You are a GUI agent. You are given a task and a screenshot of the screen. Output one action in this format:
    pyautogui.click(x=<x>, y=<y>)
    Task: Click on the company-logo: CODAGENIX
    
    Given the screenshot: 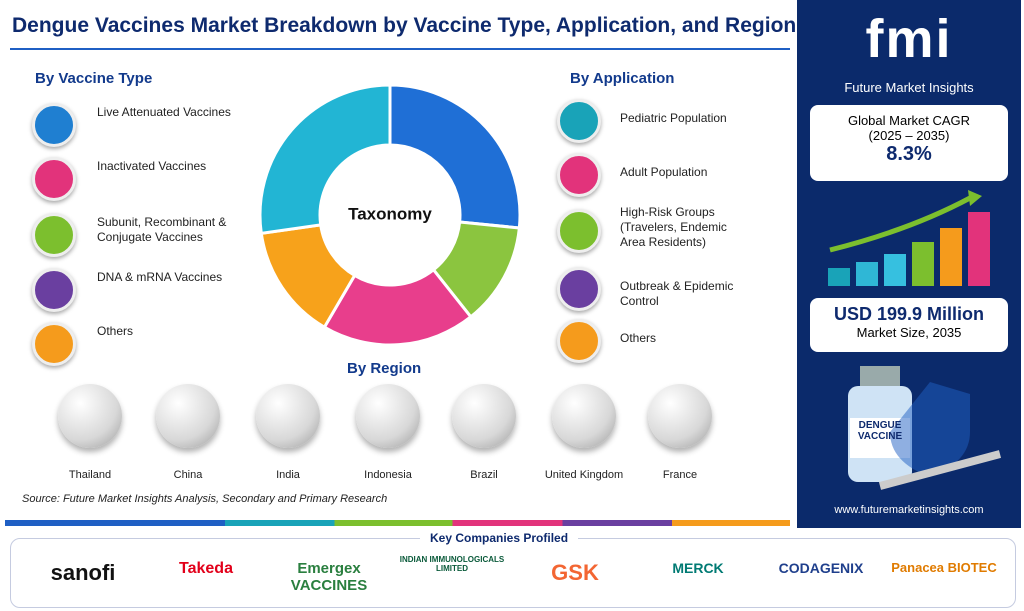 What is the action you would take?
    pyautogui.click(x=821, y=568)
    